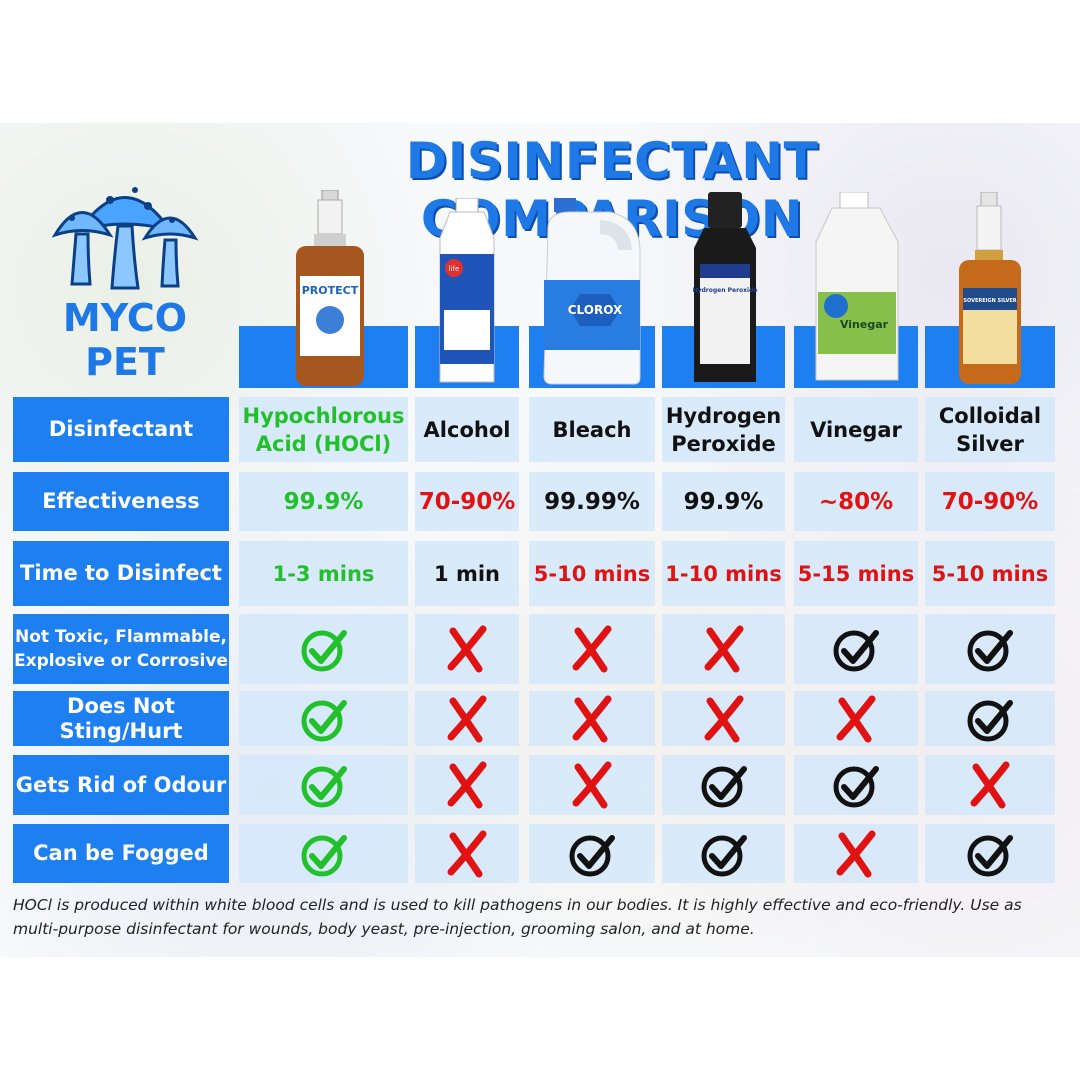 This screenshot has width=1080, height=1080. I want to click on brand-line-2: PET, so click(125, 362).